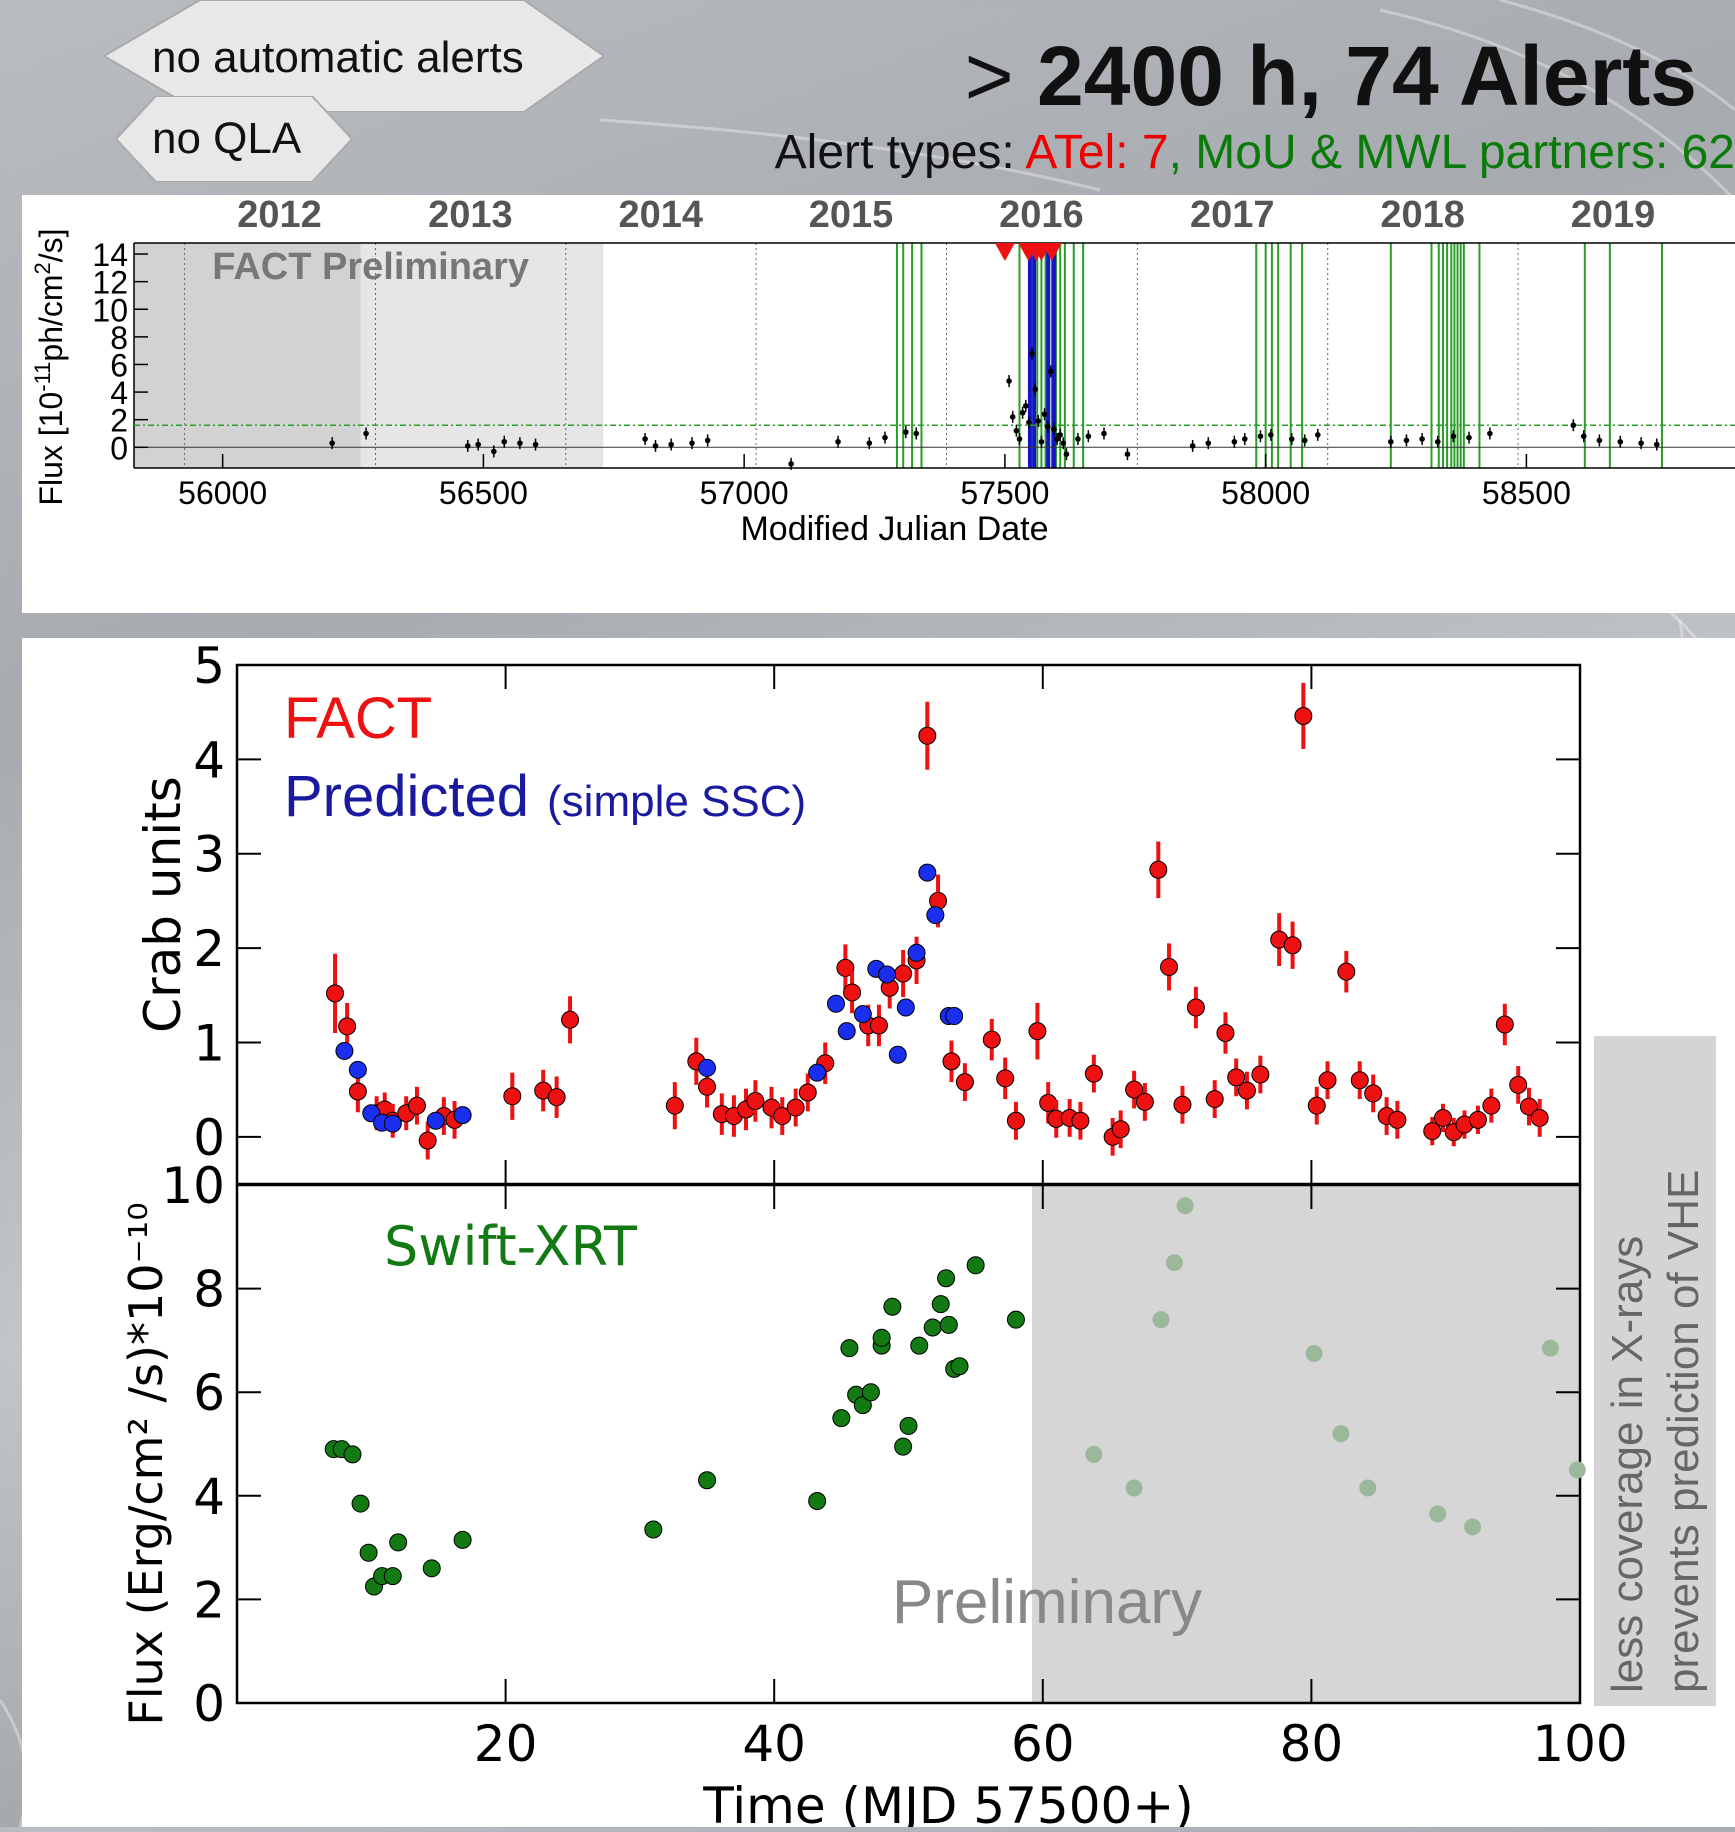 The width and height of the screenshot is (1735, 1832). Describe the element at coordinates (51, 317) in the screenshot. I see `y-axis-label-part: ph/cm` at that location.